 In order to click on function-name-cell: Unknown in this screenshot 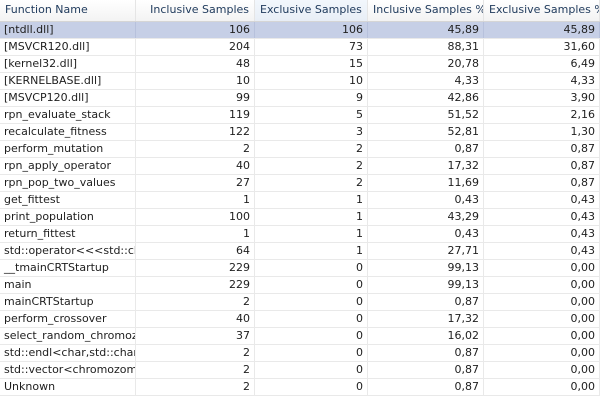, I will do `click(68, 387)`.